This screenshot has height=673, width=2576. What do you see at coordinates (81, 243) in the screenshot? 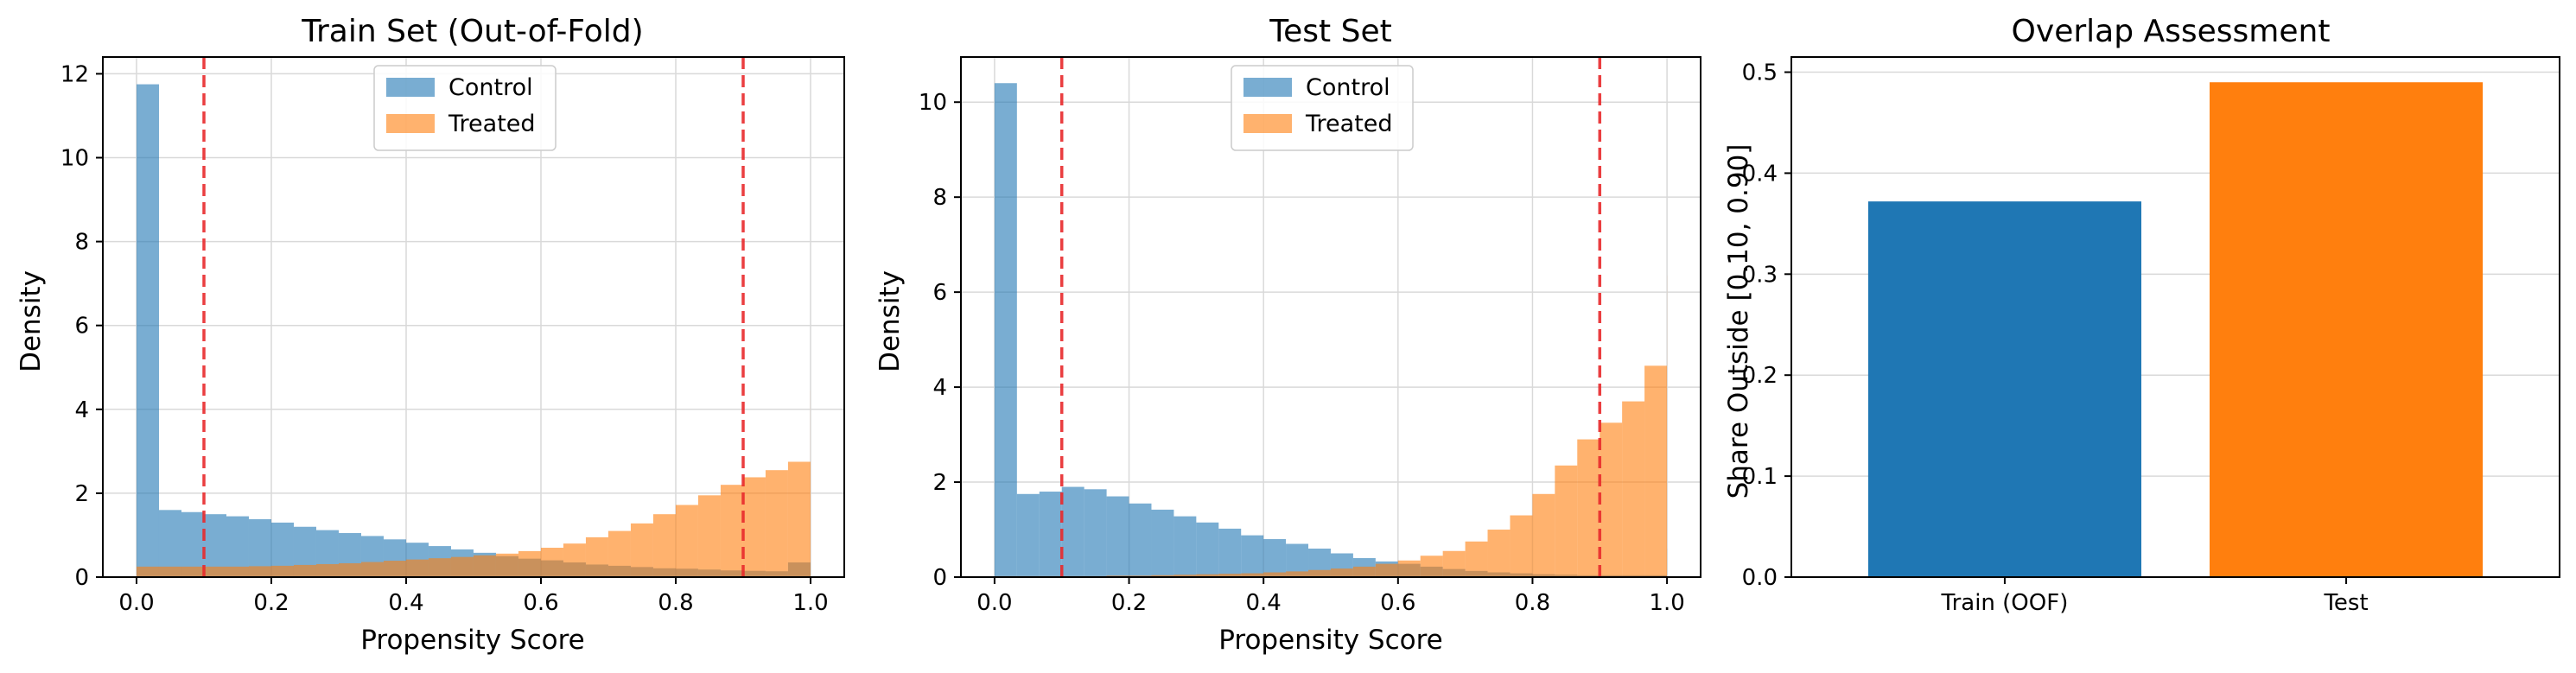
I see `y-tick-label: 8` at bounding box center [81, 243].